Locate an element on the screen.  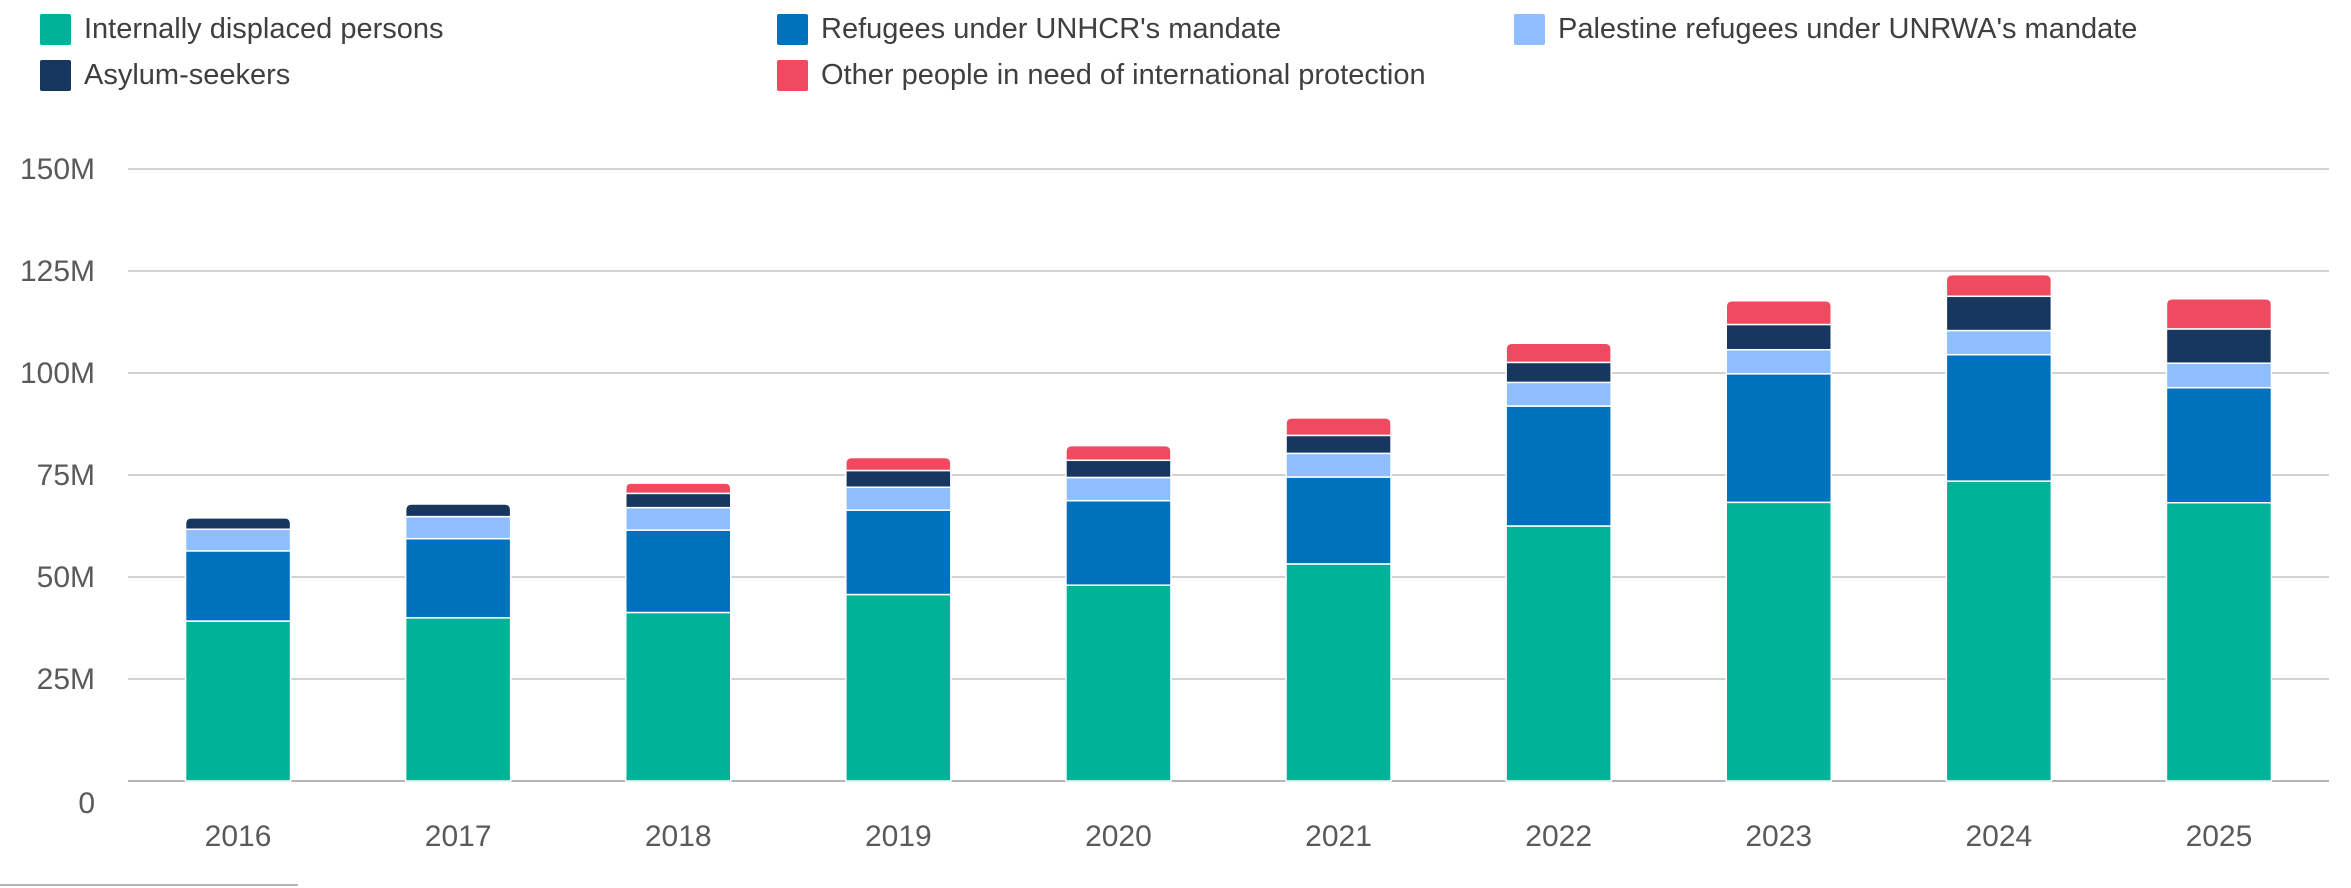
bar-2017-internally-displaced-persons is located at coordinates (458, 699).